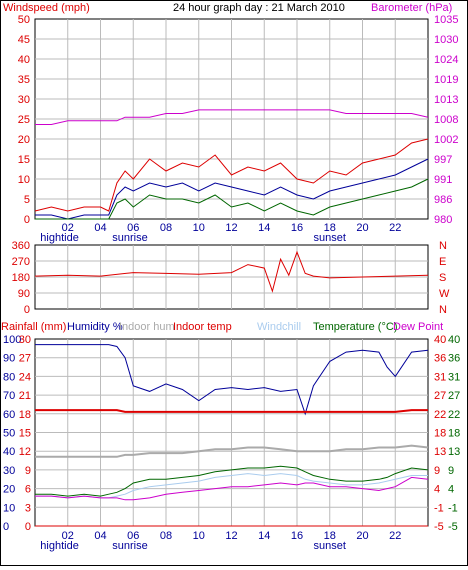 The width and height of the screenshot is (468, 570). What do you see at coordinates (355, 327) in the screenshot?
I see `legend-temperature: Temperature (°C)` at bounding box center [355, 327].